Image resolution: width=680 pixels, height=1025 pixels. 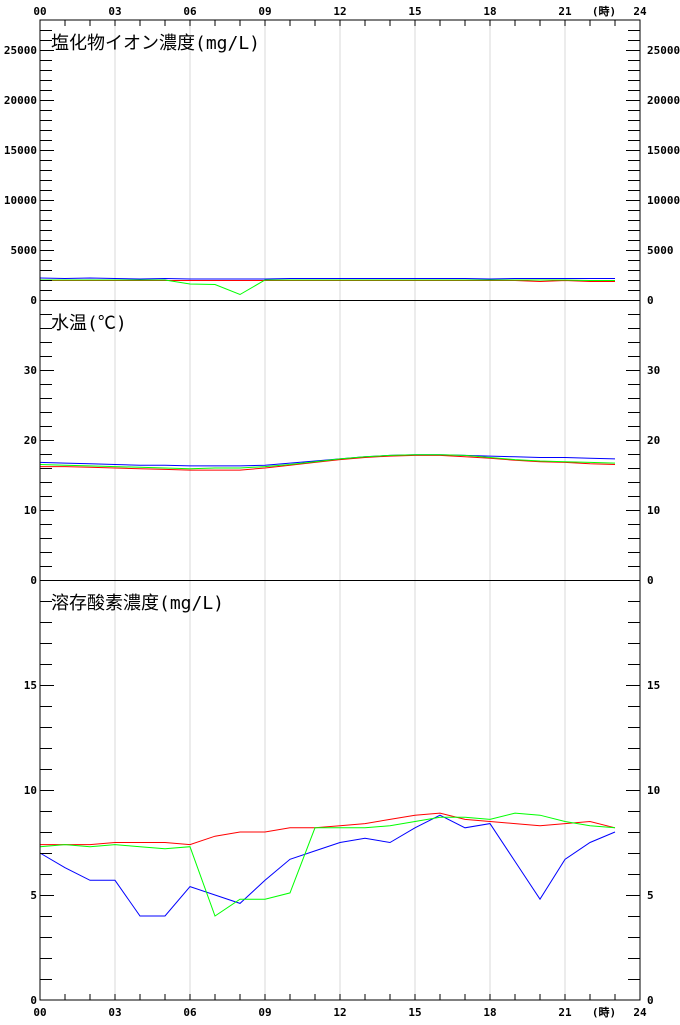 What do you see at coordinates (604, 1012) in the screenshot?
I see `hour-unit-label-bottom: (時)` at bounding box center [604, 1012].